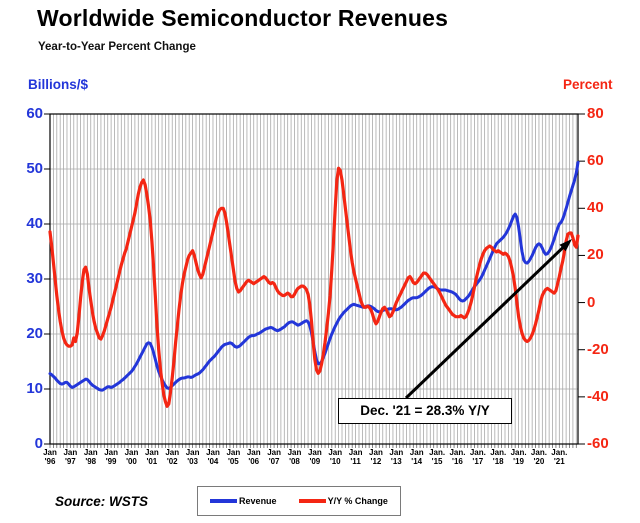  I want to click on x-axis-tick-label: Jan. '19, so click(518, 457).